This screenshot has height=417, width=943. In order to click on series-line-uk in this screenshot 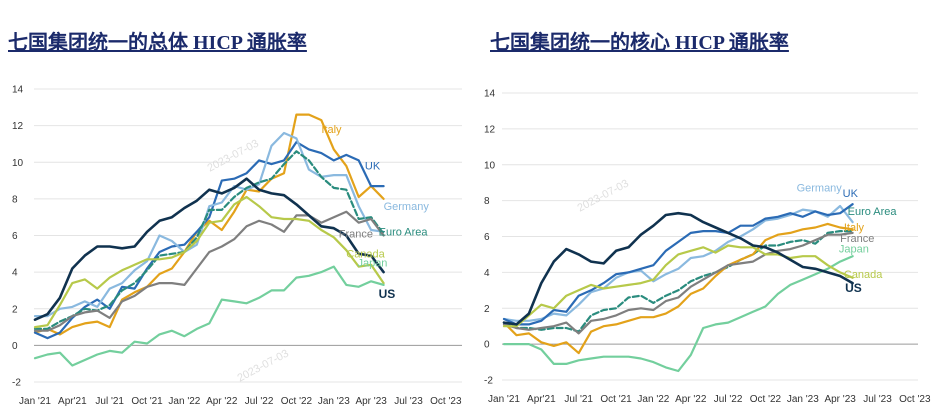, I will do `click(678, 264)`.